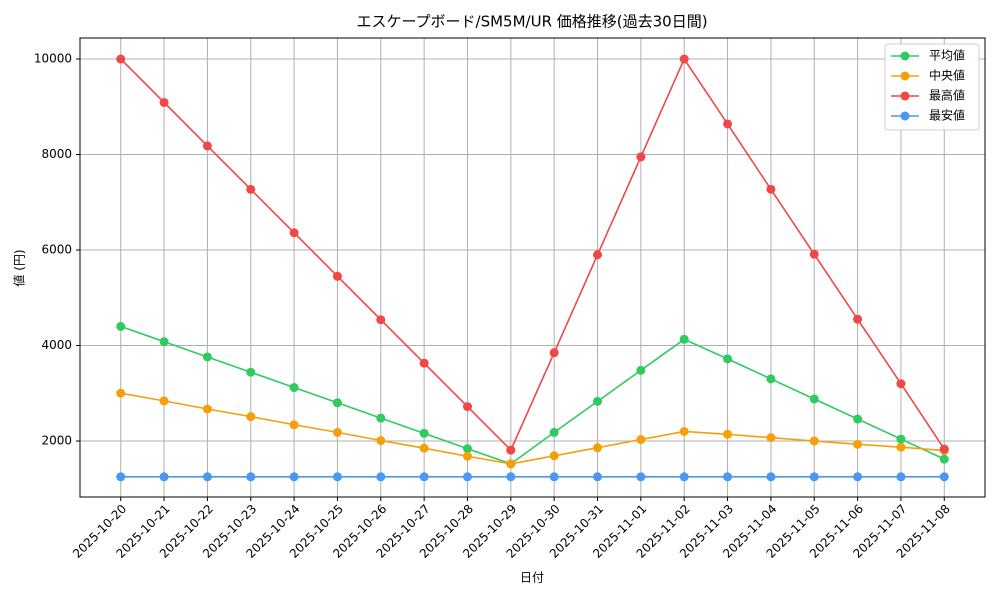 The image size is (1000, 600). I want to click on y-tick-label: 2000, so click(56, 440).